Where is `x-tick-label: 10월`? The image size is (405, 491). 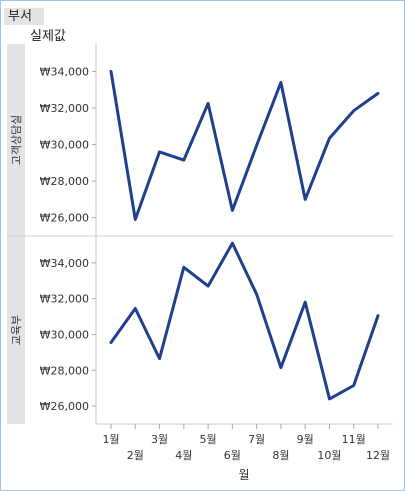
x-tick-label: 10월 is located at coordinates (329, 455).